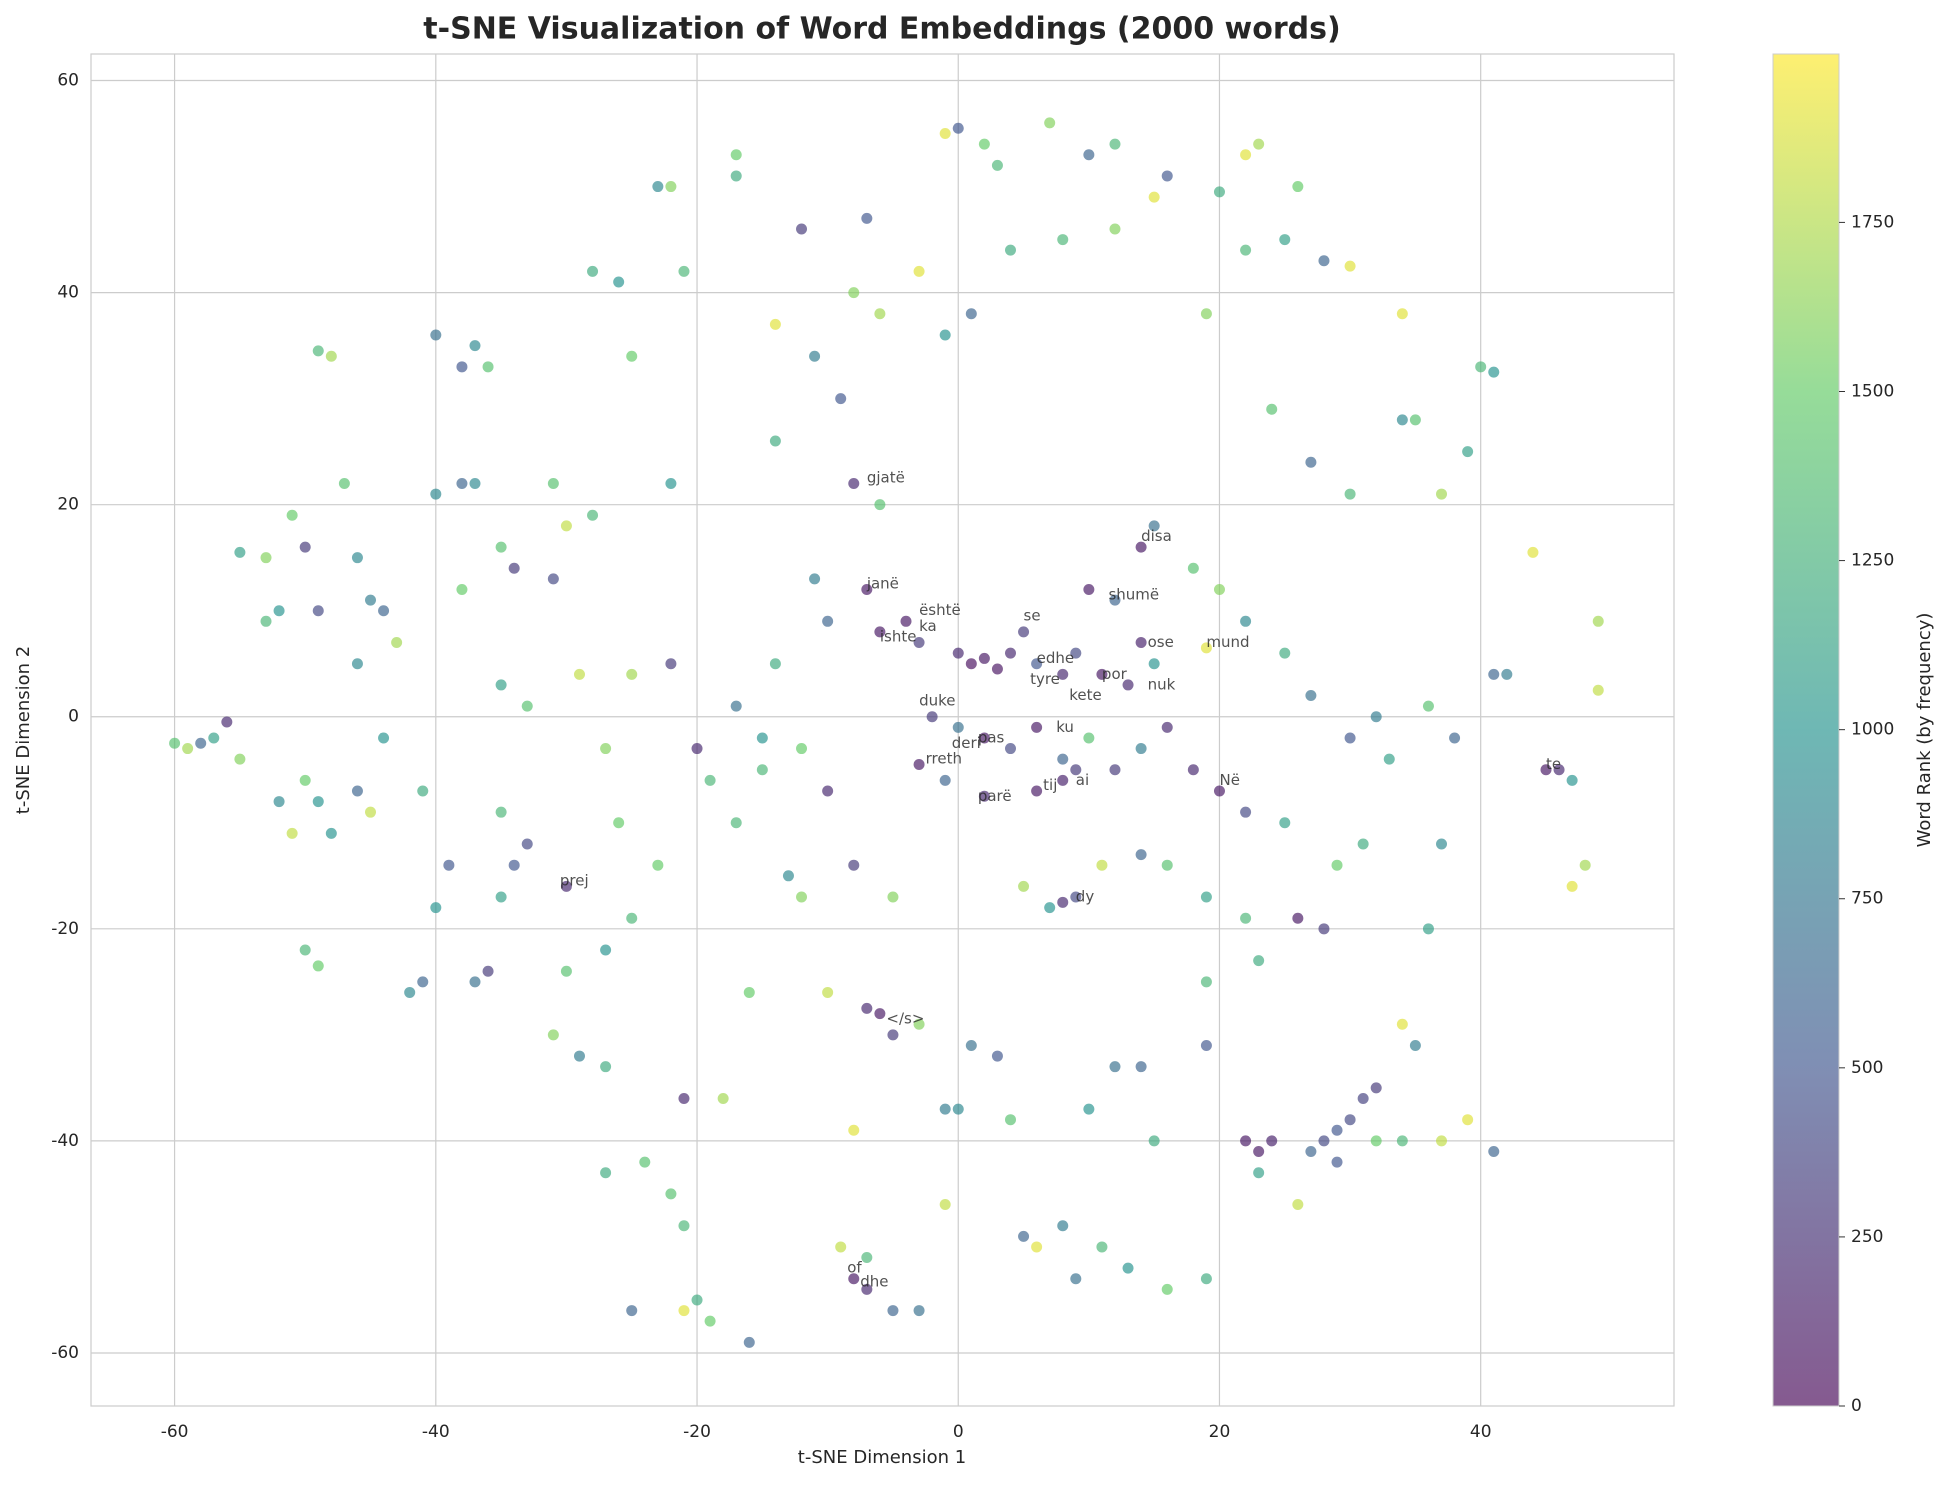 The image size is (1951, 1489). Describe the element at coordinates (1032, 616) in the screenshot. I see `annotation: se` at that location.